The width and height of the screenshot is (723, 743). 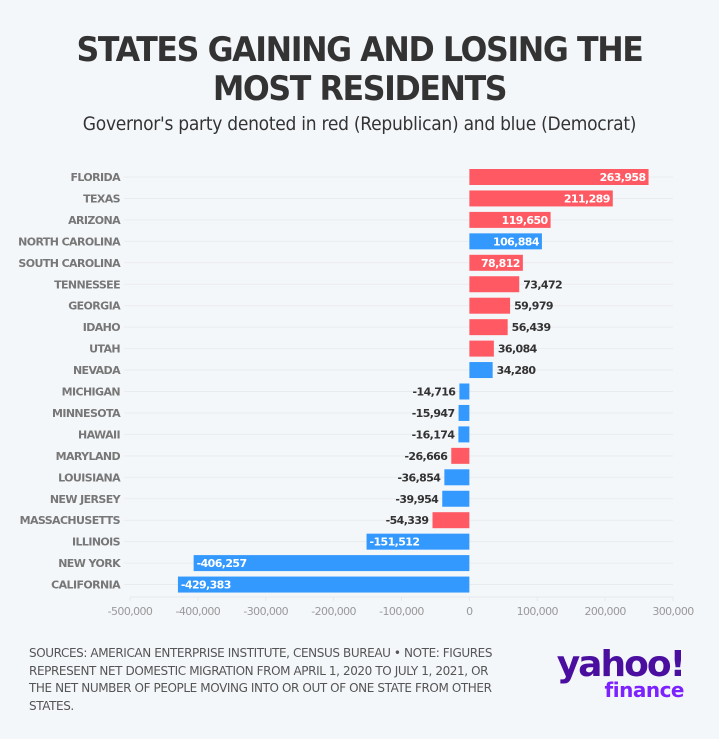 I want to click on value-label: -151,512, so click(x=395, y=542).